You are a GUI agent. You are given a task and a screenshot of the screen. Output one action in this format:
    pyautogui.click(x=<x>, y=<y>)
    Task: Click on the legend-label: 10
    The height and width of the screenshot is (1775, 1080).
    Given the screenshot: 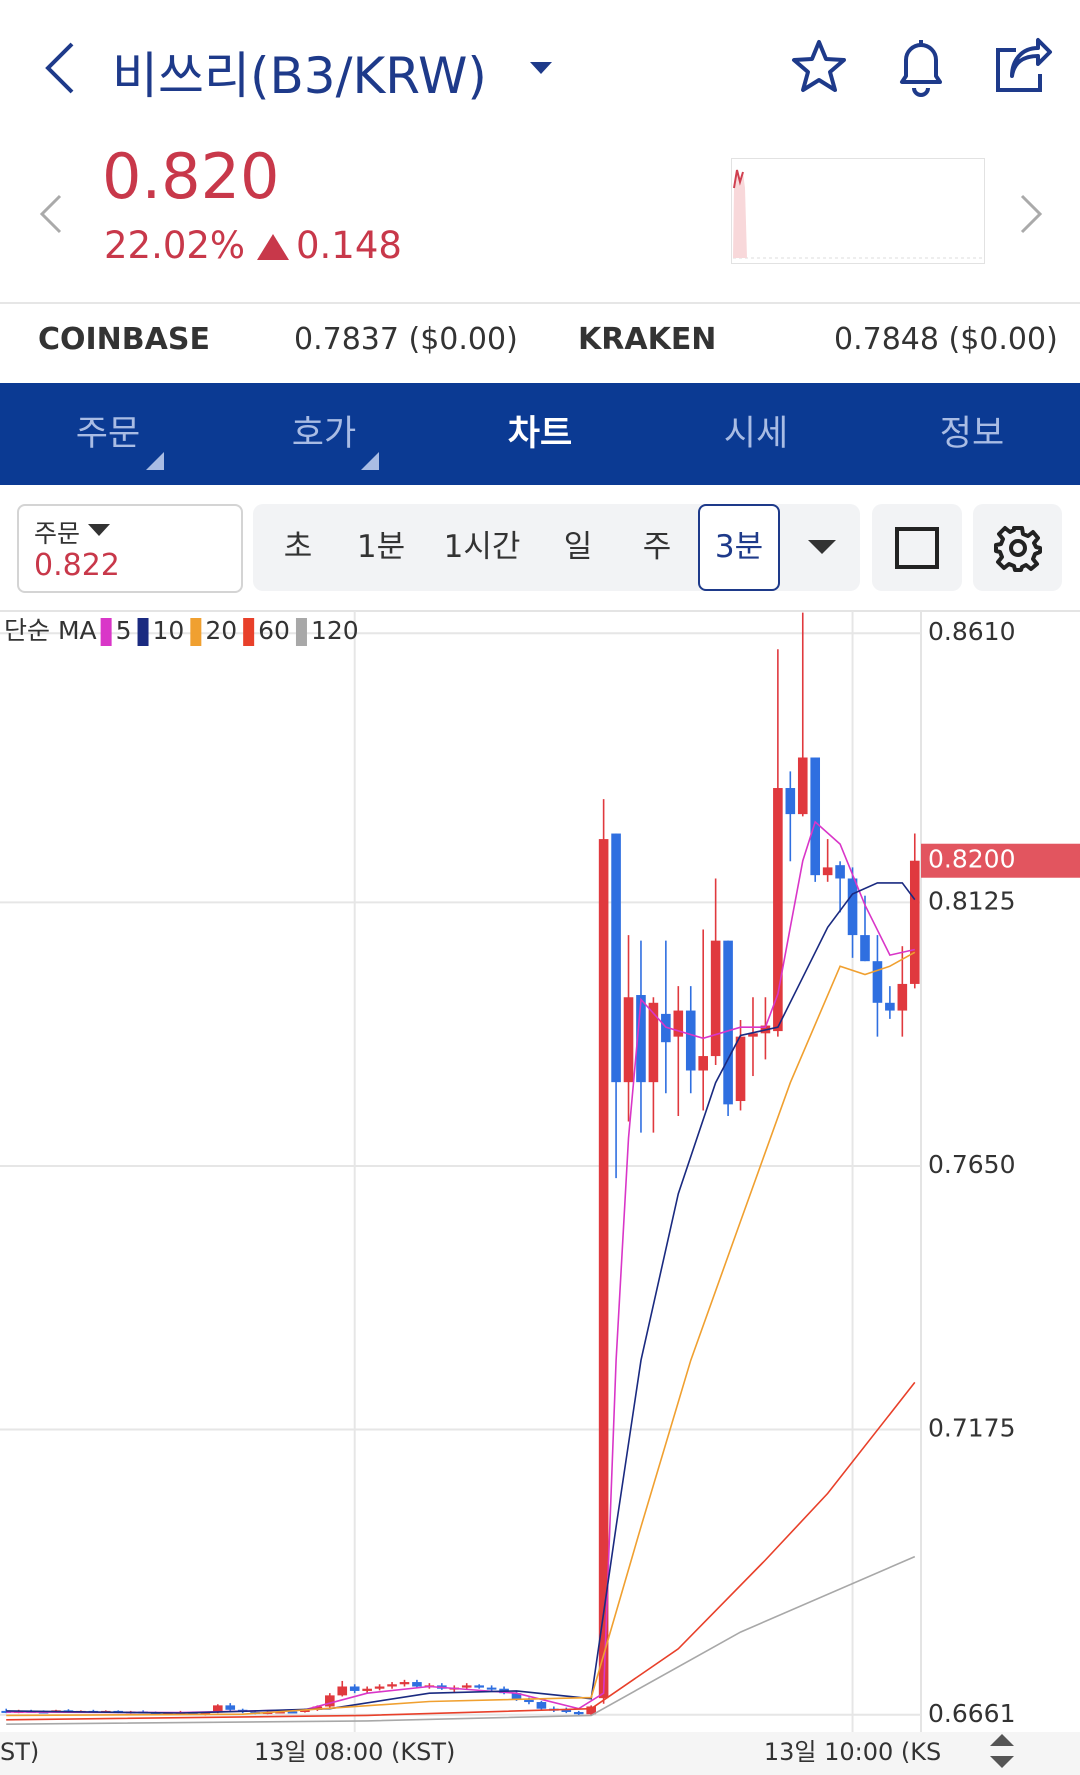 What is the action you would take?
    pyautogui.click(x=169, y=630)
    